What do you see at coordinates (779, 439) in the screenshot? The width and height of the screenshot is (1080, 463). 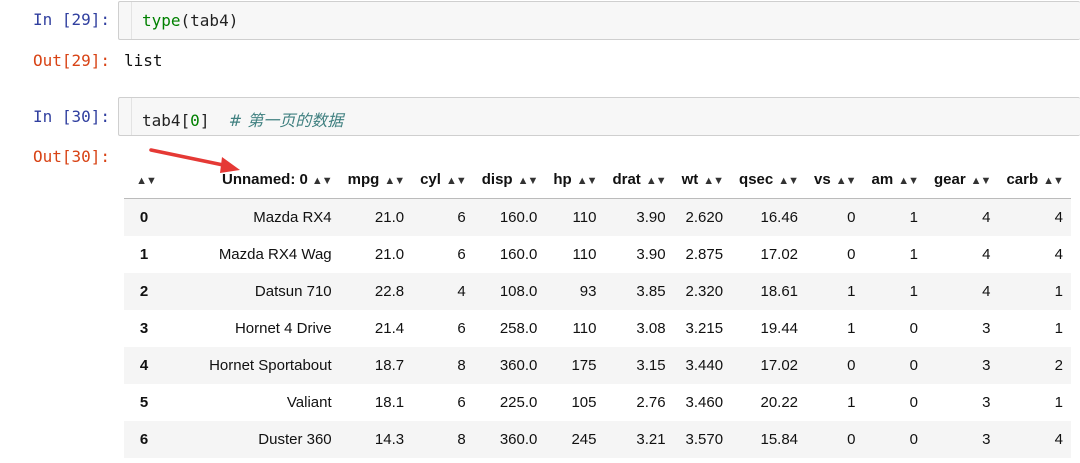 I see `table-cell: 15.84` at bounding box center [779, 439].